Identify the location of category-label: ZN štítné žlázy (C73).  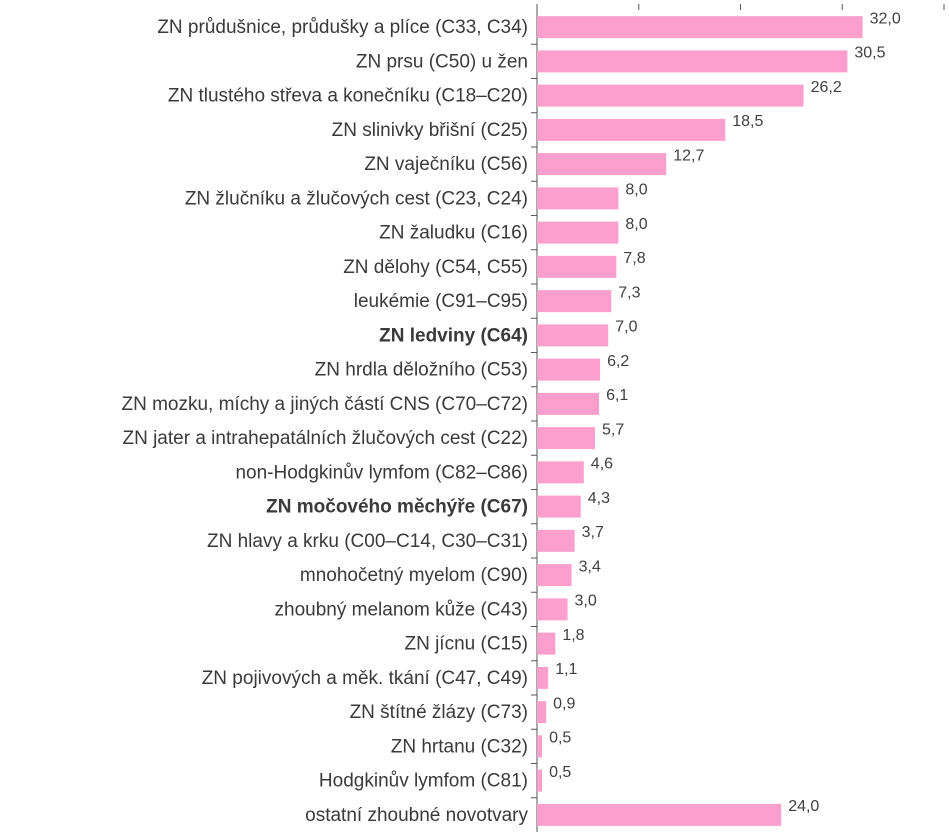
(439, 712).